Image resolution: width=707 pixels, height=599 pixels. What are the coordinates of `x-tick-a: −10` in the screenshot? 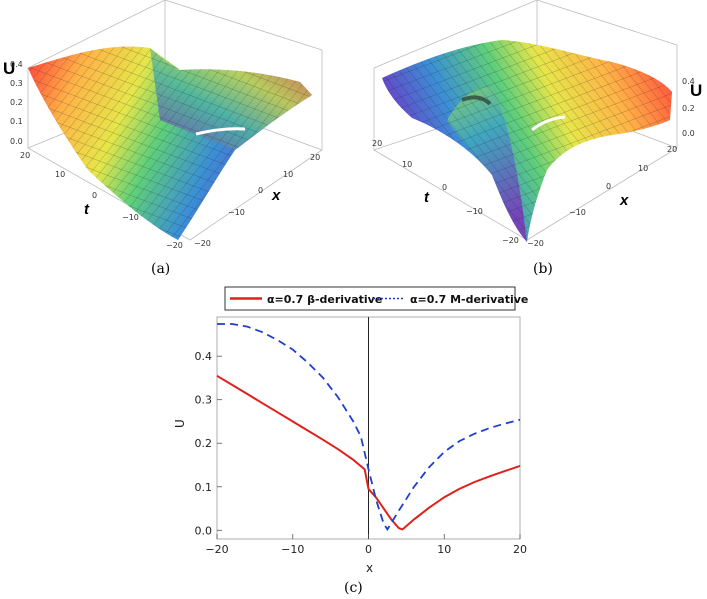 It's located at (236, 212).